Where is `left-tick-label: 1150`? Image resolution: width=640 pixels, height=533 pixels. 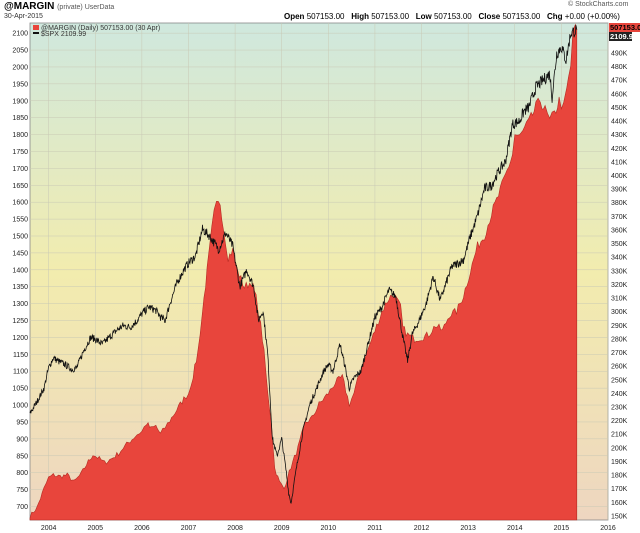
left-tick-label: 1150 is located at coordinates (20, 355).